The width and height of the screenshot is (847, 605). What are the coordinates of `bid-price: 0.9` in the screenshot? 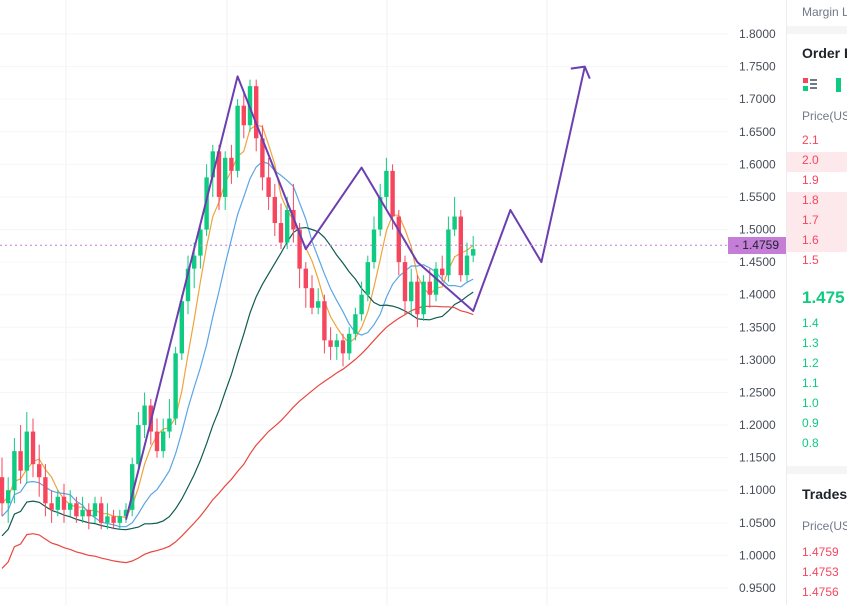 It's located at (810, 423).